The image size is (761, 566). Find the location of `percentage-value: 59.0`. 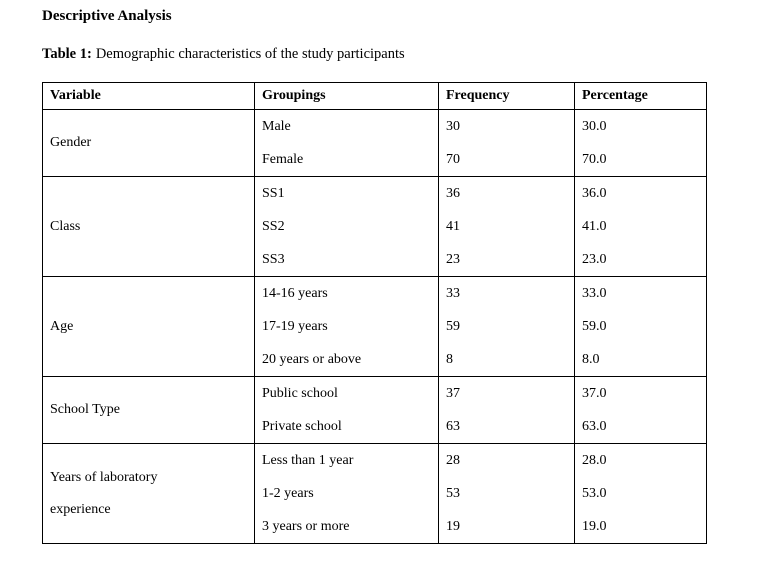

percentage-value: 59.0 is located at coordinates (594, 326).